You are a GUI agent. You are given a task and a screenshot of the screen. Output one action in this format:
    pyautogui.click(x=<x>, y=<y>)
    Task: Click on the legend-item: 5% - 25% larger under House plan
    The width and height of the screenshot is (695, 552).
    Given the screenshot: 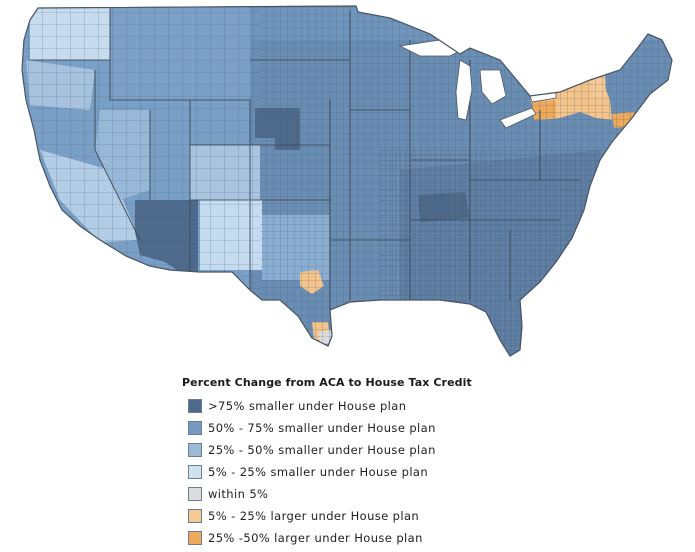 What is the action you would take?
    pyautogui.click(x=392, y=516)
    